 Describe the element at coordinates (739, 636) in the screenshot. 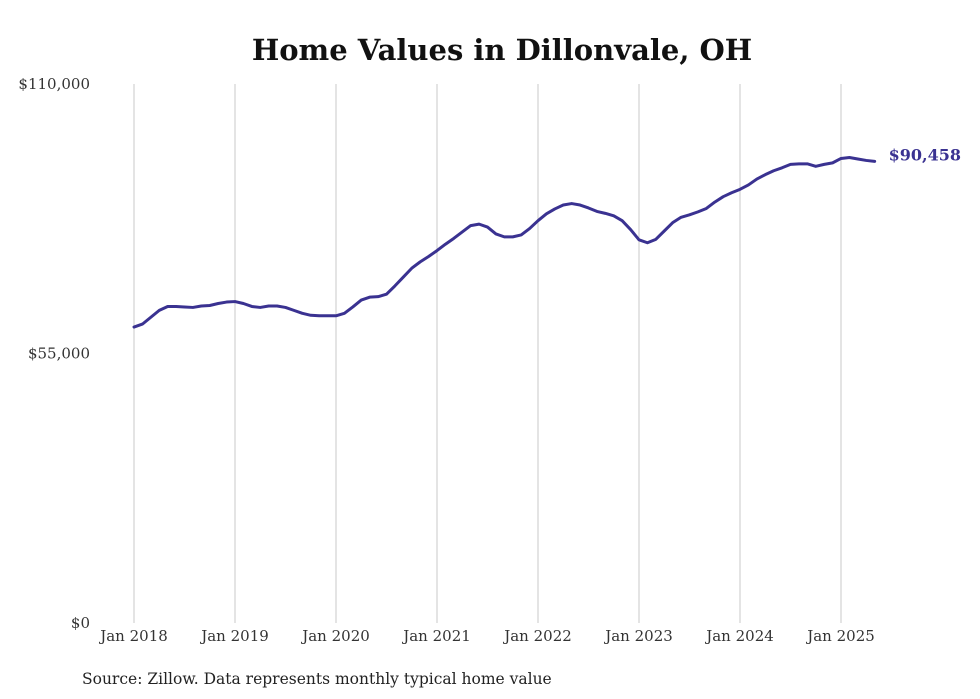

I see `x-tick-label: Jan 2024` at that location.